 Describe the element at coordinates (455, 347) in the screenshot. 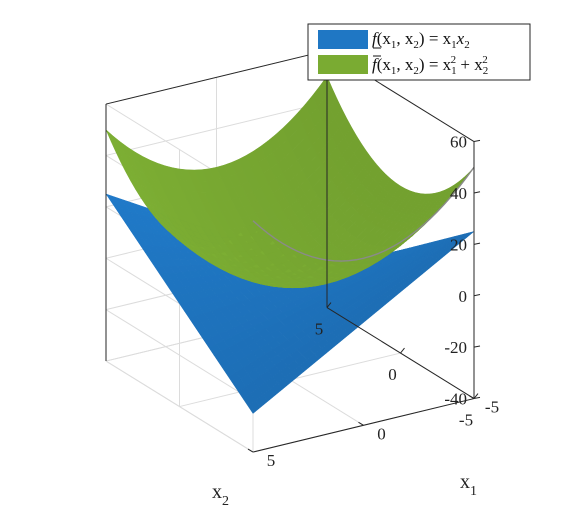

I see `z-tick-label: -20` at that location.